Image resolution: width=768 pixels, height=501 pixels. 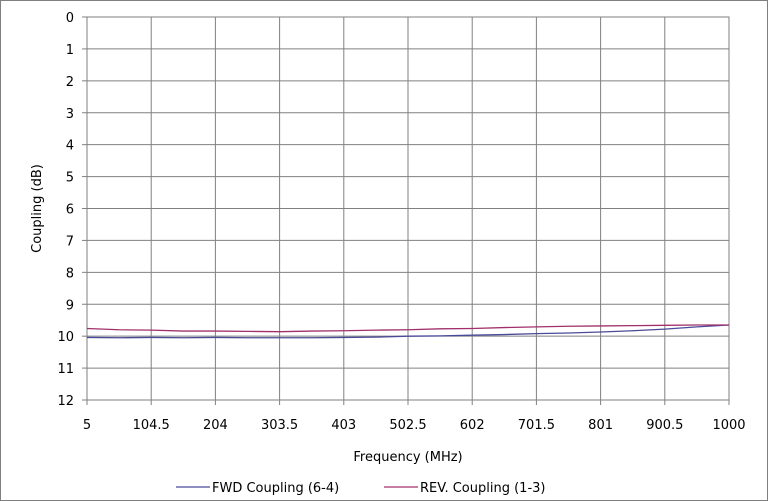 I want to click on x-tick-label: 502.5, so click(x=407, y=425).